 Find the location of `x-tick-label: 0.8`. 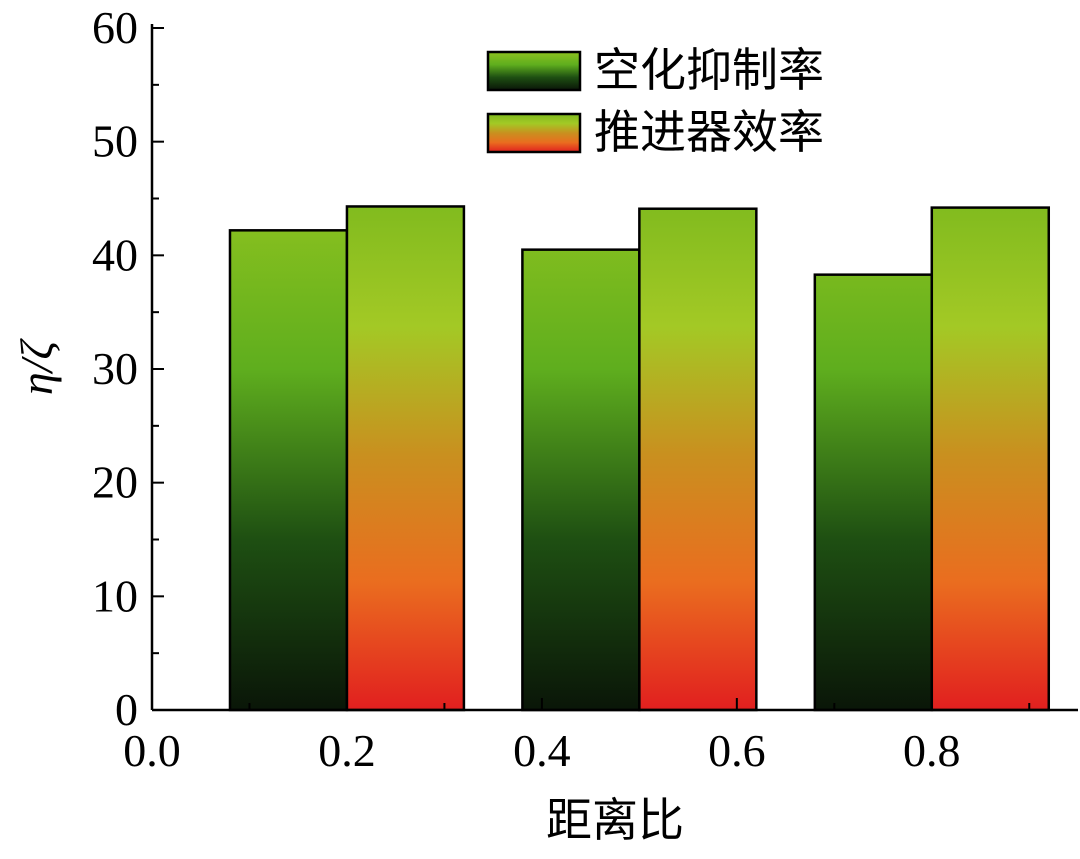

x-tick-label: 0.8 is located at coordinates (932, 750).